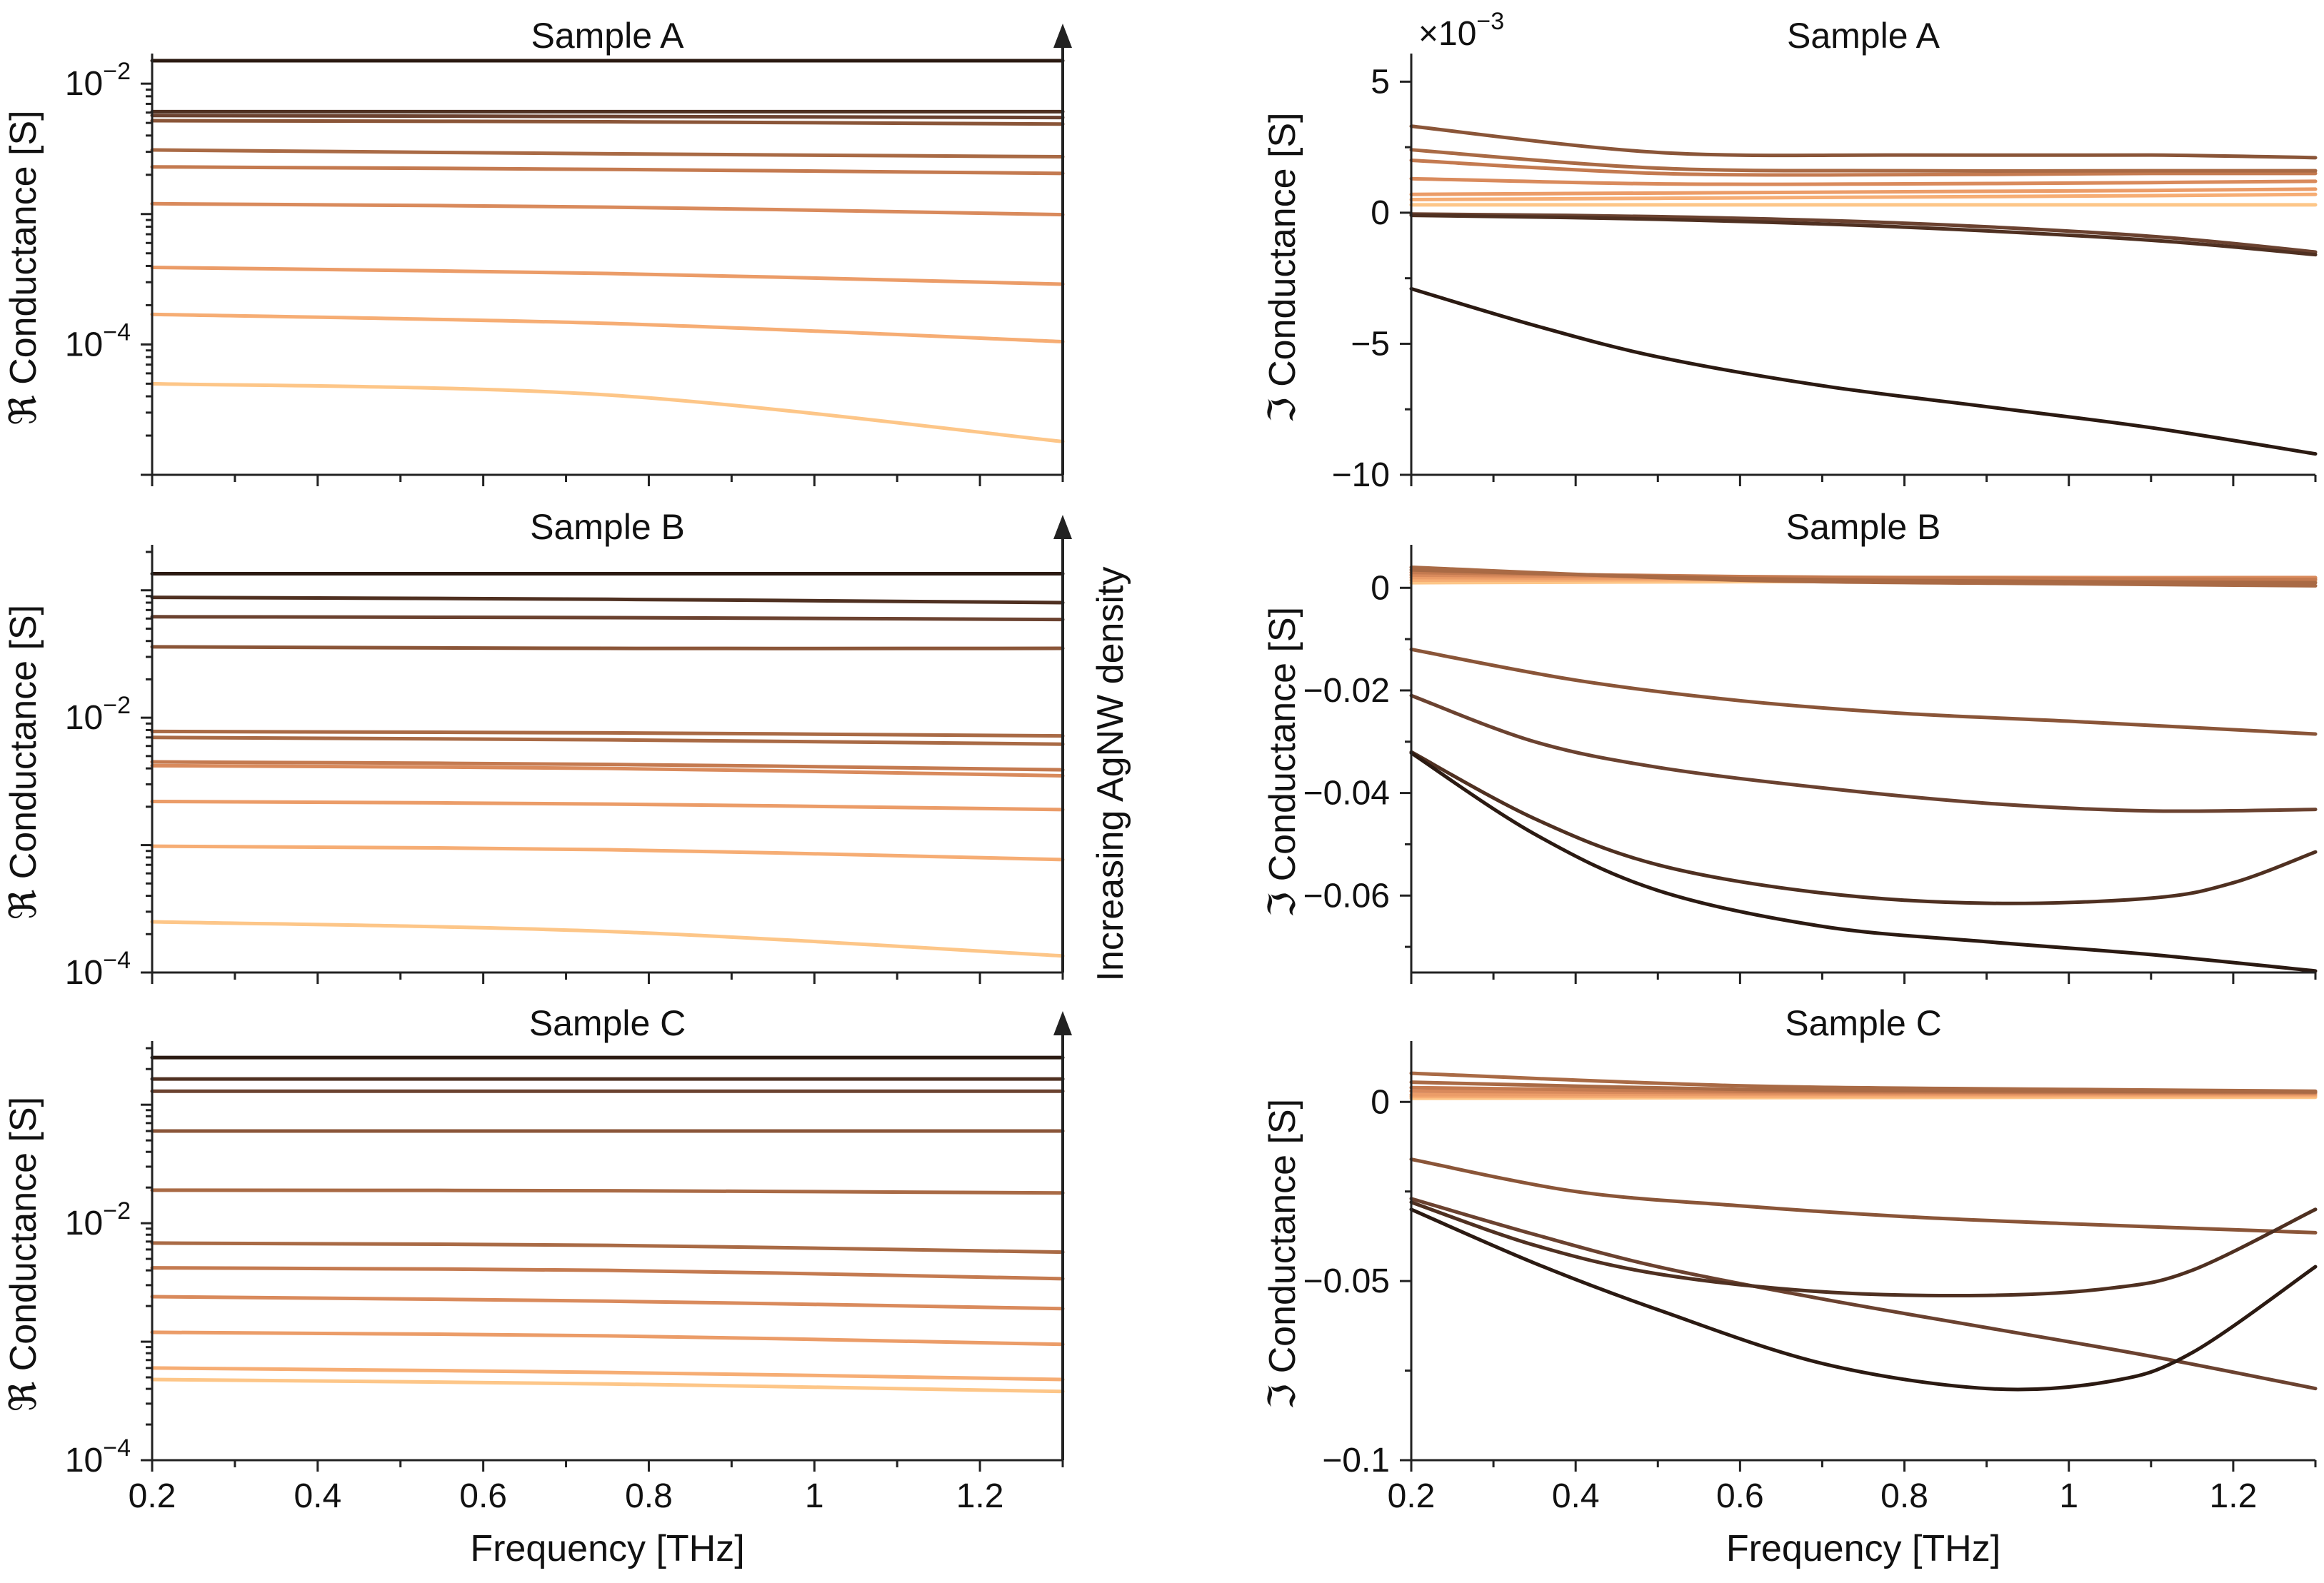 Image resolution: width=2324 pixels, height=1583 pixels. I want to click on y-tick-label: −10, so click(1361, 475).